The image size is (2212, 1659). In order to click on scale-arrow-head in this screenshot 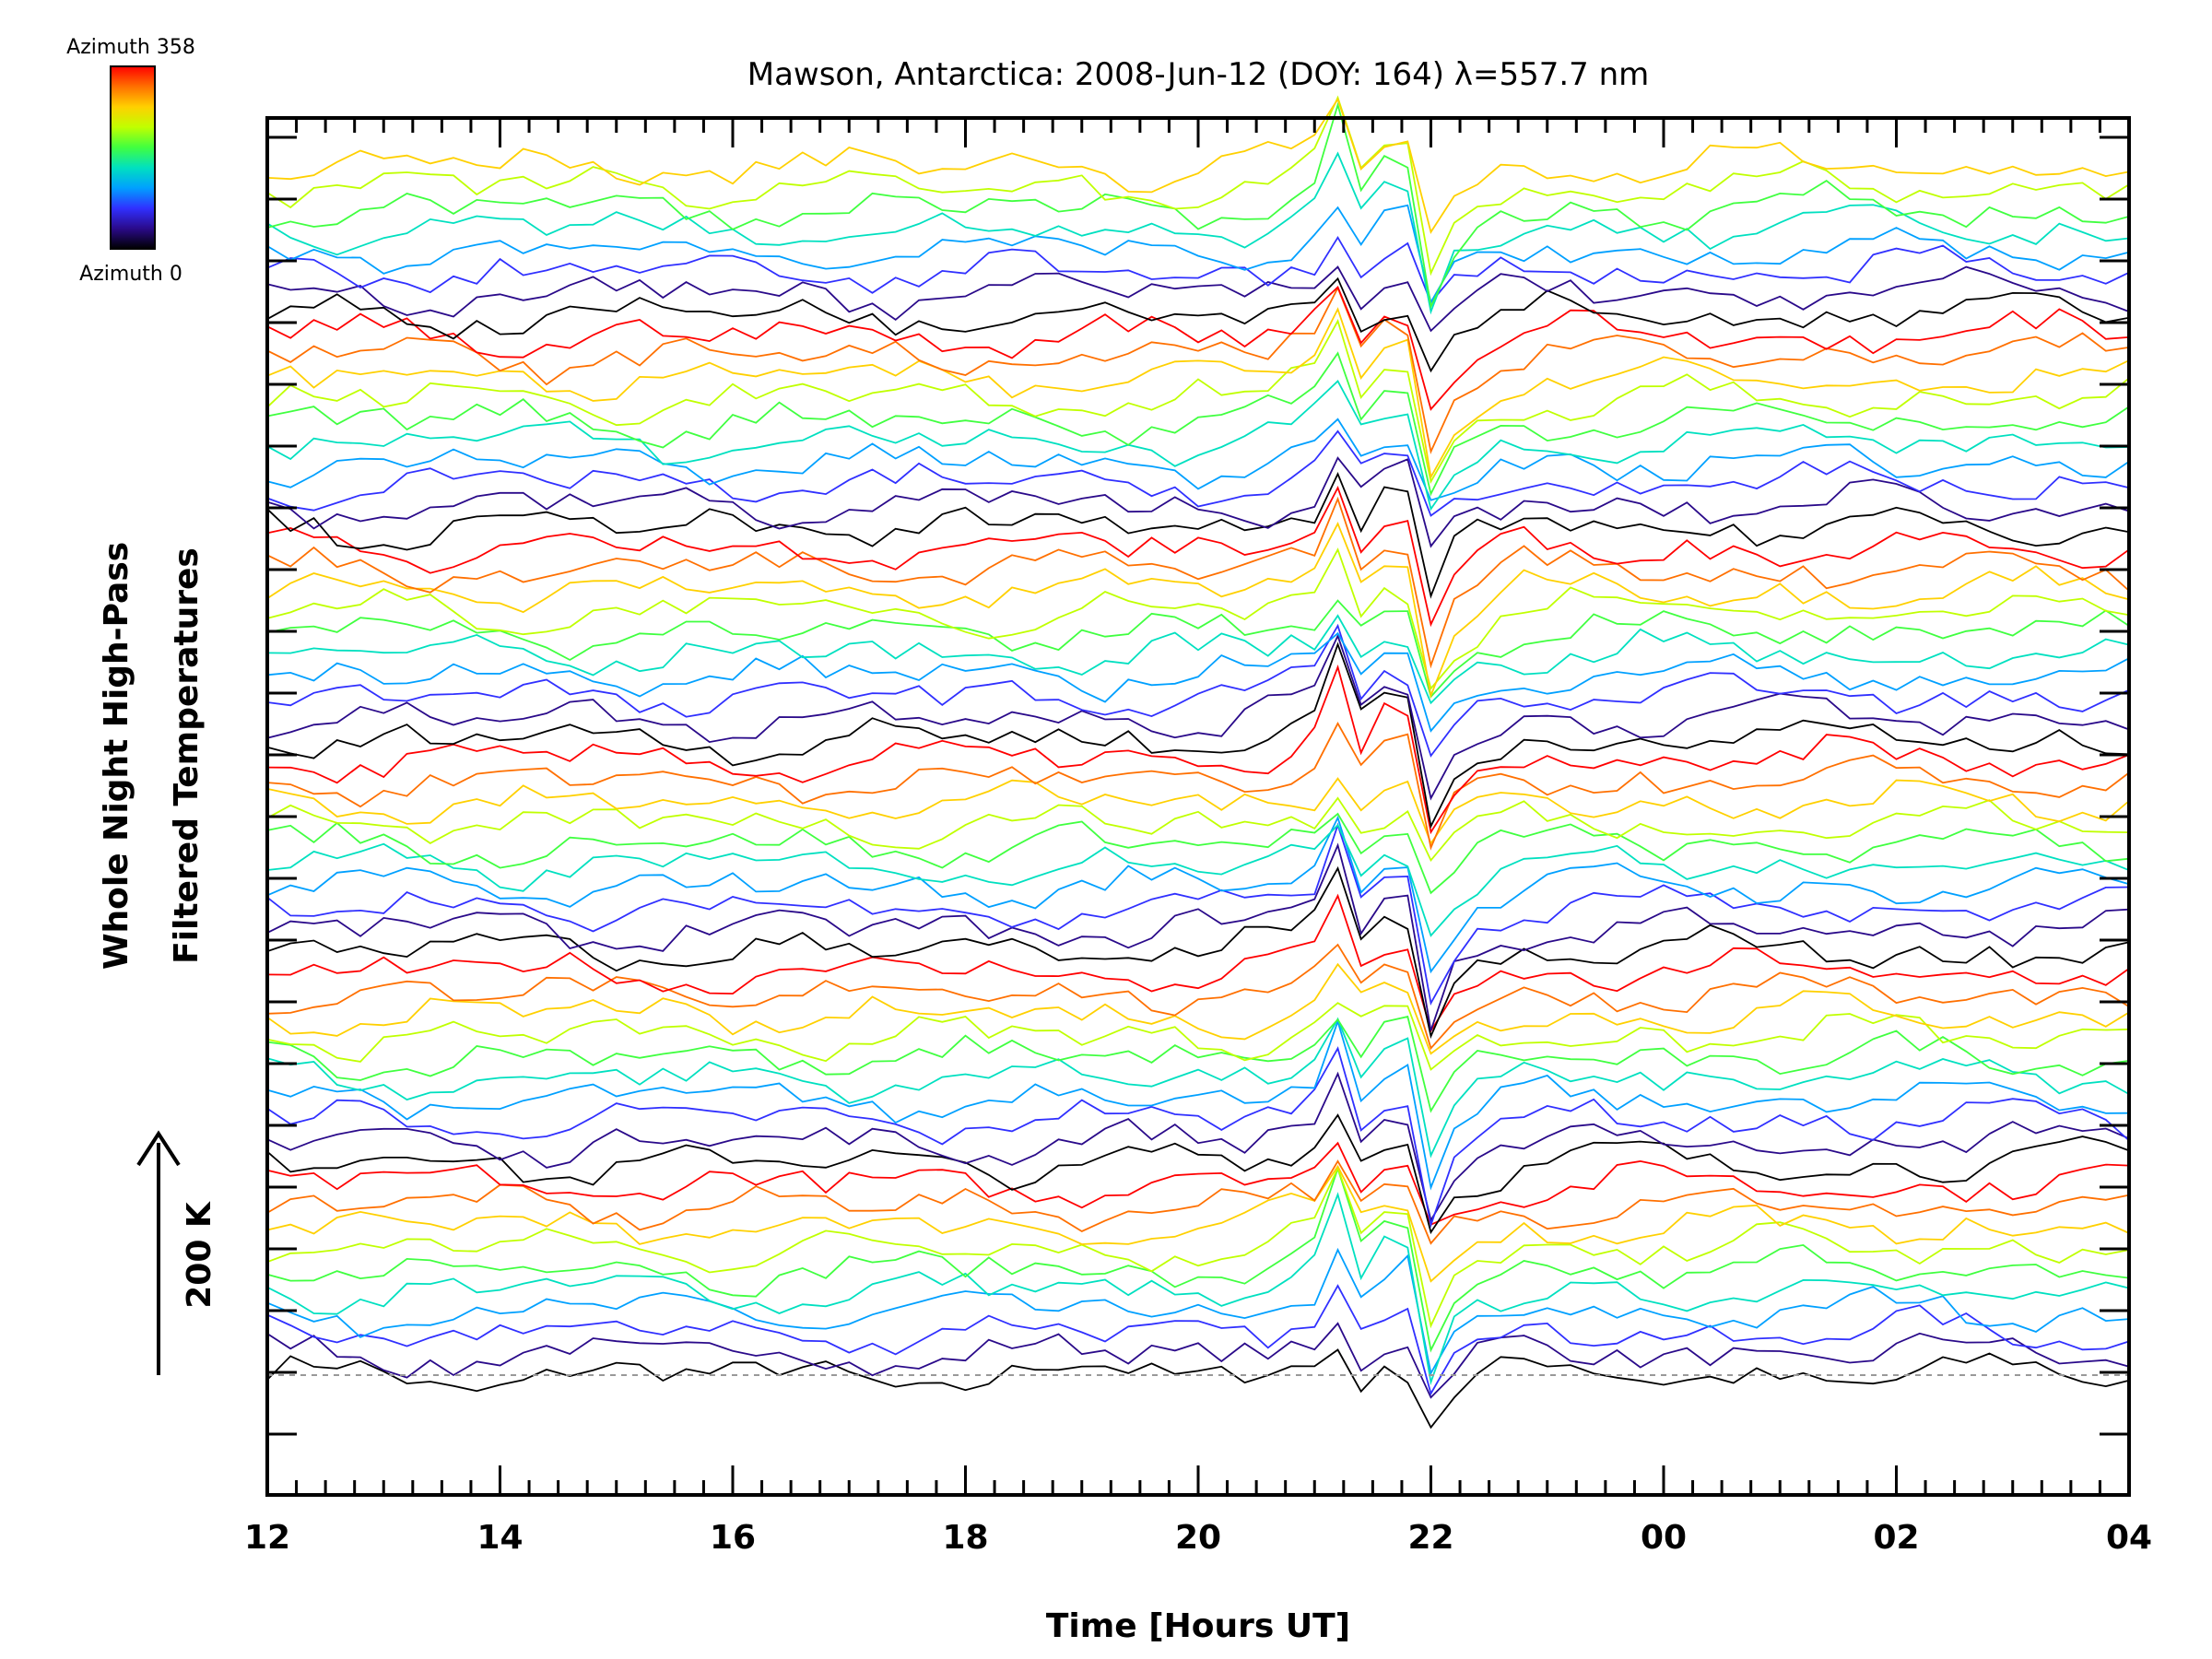, I will do `click(158, 1148)`.